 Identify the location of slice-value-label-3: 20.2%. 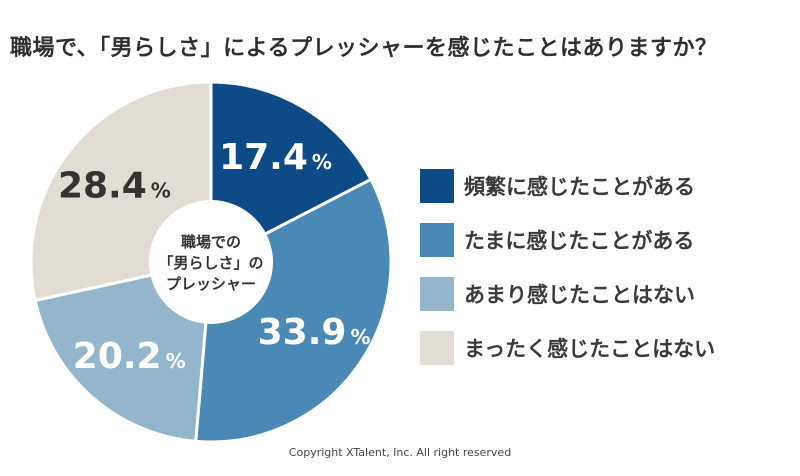
(129, 356).